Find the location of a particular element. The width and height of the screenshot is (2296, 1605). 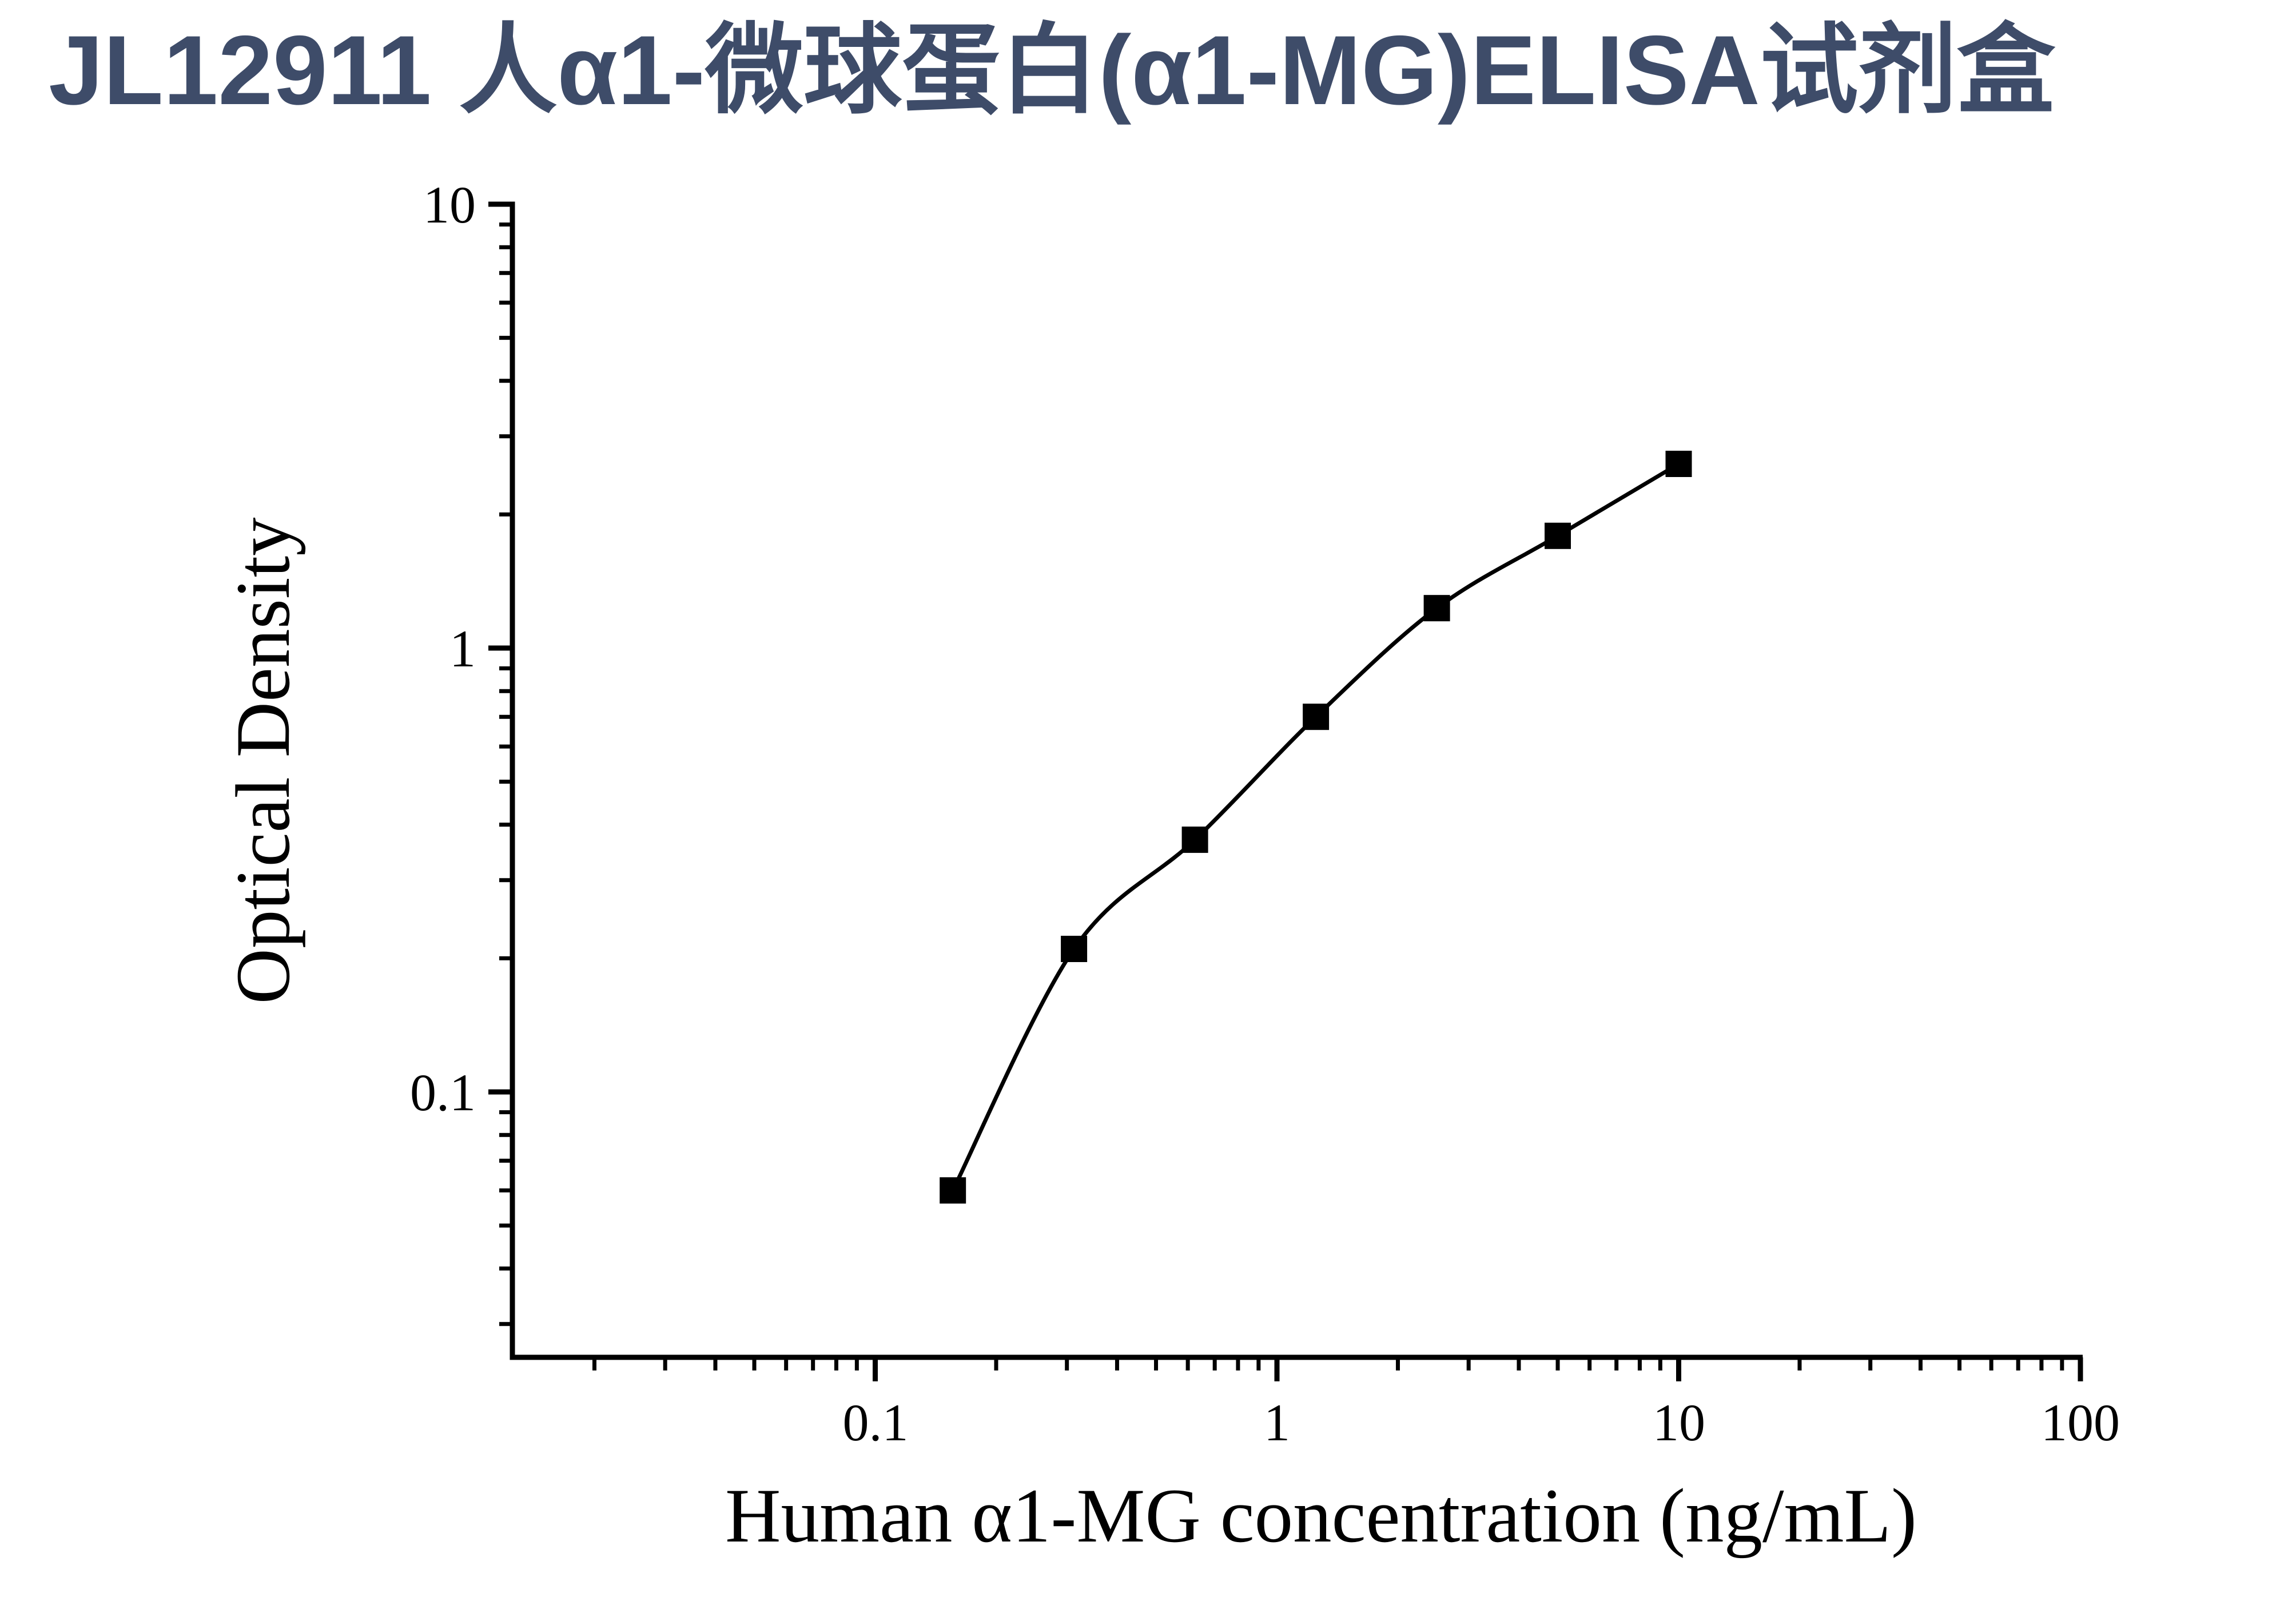

y-axis-title: Optical Density is located at coordinates (263, 760).